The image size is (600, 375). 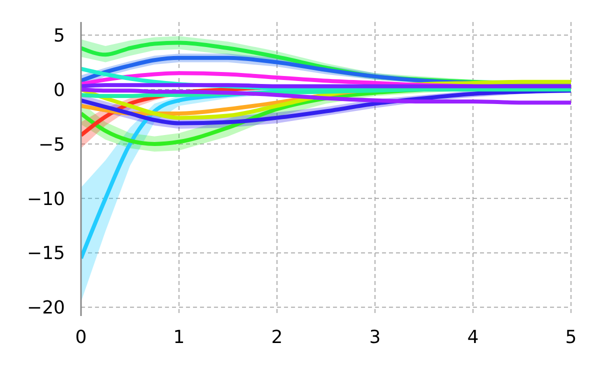 I want to click on y-tick-label: −5, so click(x=51, y=145).